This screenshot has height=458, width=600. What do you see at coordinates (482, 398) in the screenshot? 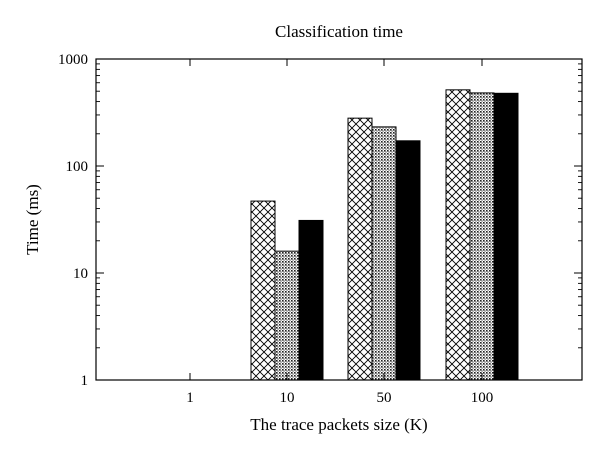
I see `x-tick-label-100: 100` at bounding box center [482, 398].